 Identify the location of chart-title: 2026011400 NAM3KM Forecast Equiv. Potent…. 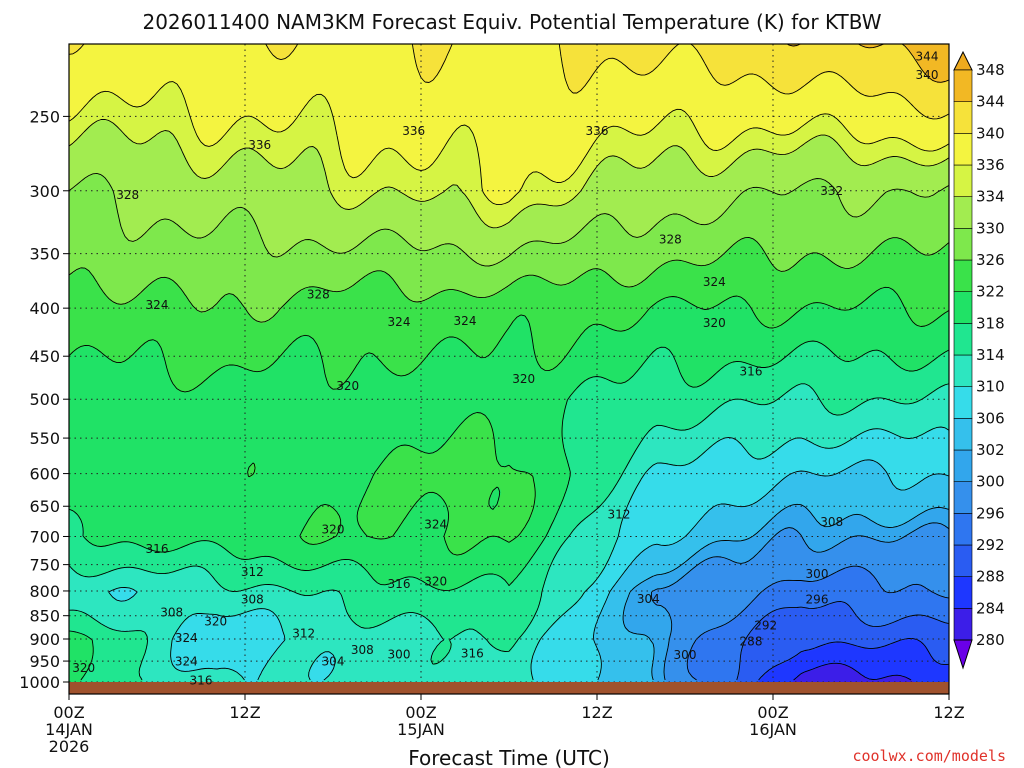
(511, 22).